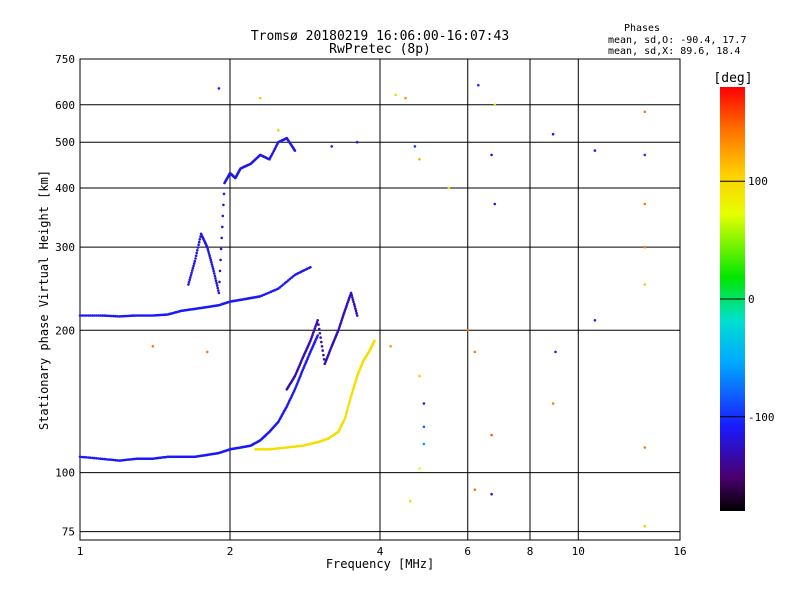 The image size is (800, 600). I want to click on colorbar-tick-label: 0, so click(751, 299).